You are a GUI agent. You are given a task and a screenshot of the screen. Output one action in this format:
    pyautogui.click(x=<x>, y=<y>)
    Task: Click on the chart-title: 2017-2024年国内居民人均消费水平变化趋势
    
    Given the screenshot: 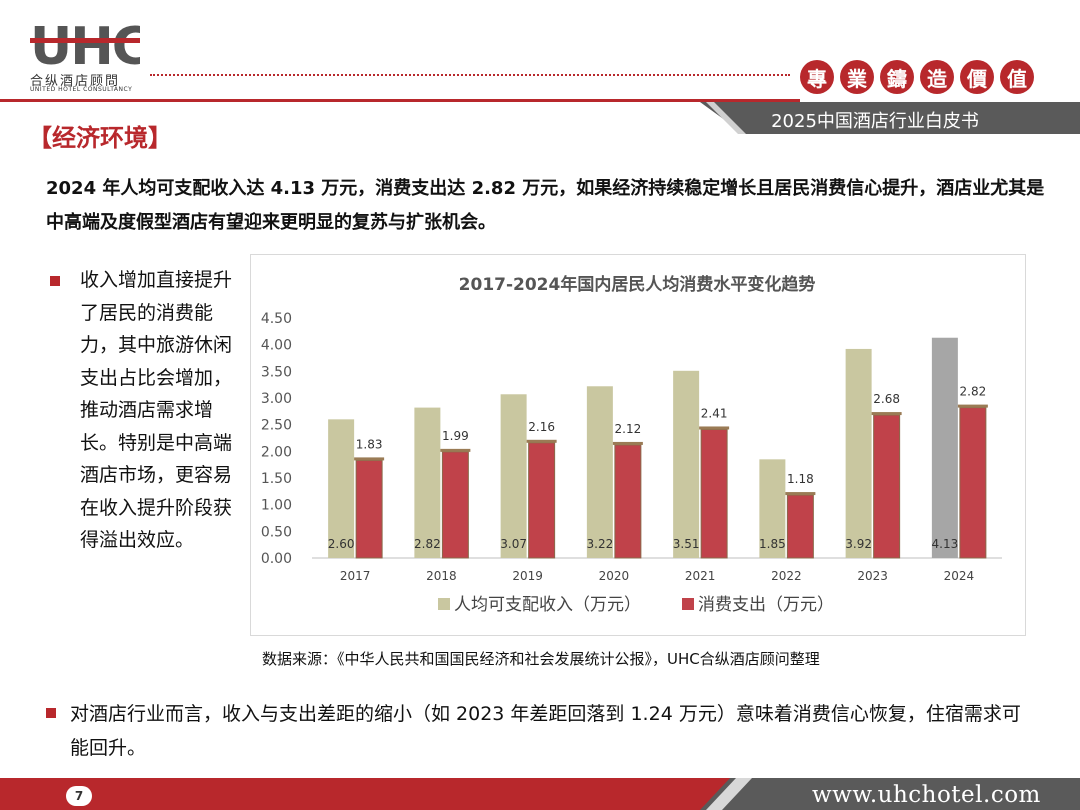 What is the action you would take?
    pyautogui.click(x=637, y=285)
    